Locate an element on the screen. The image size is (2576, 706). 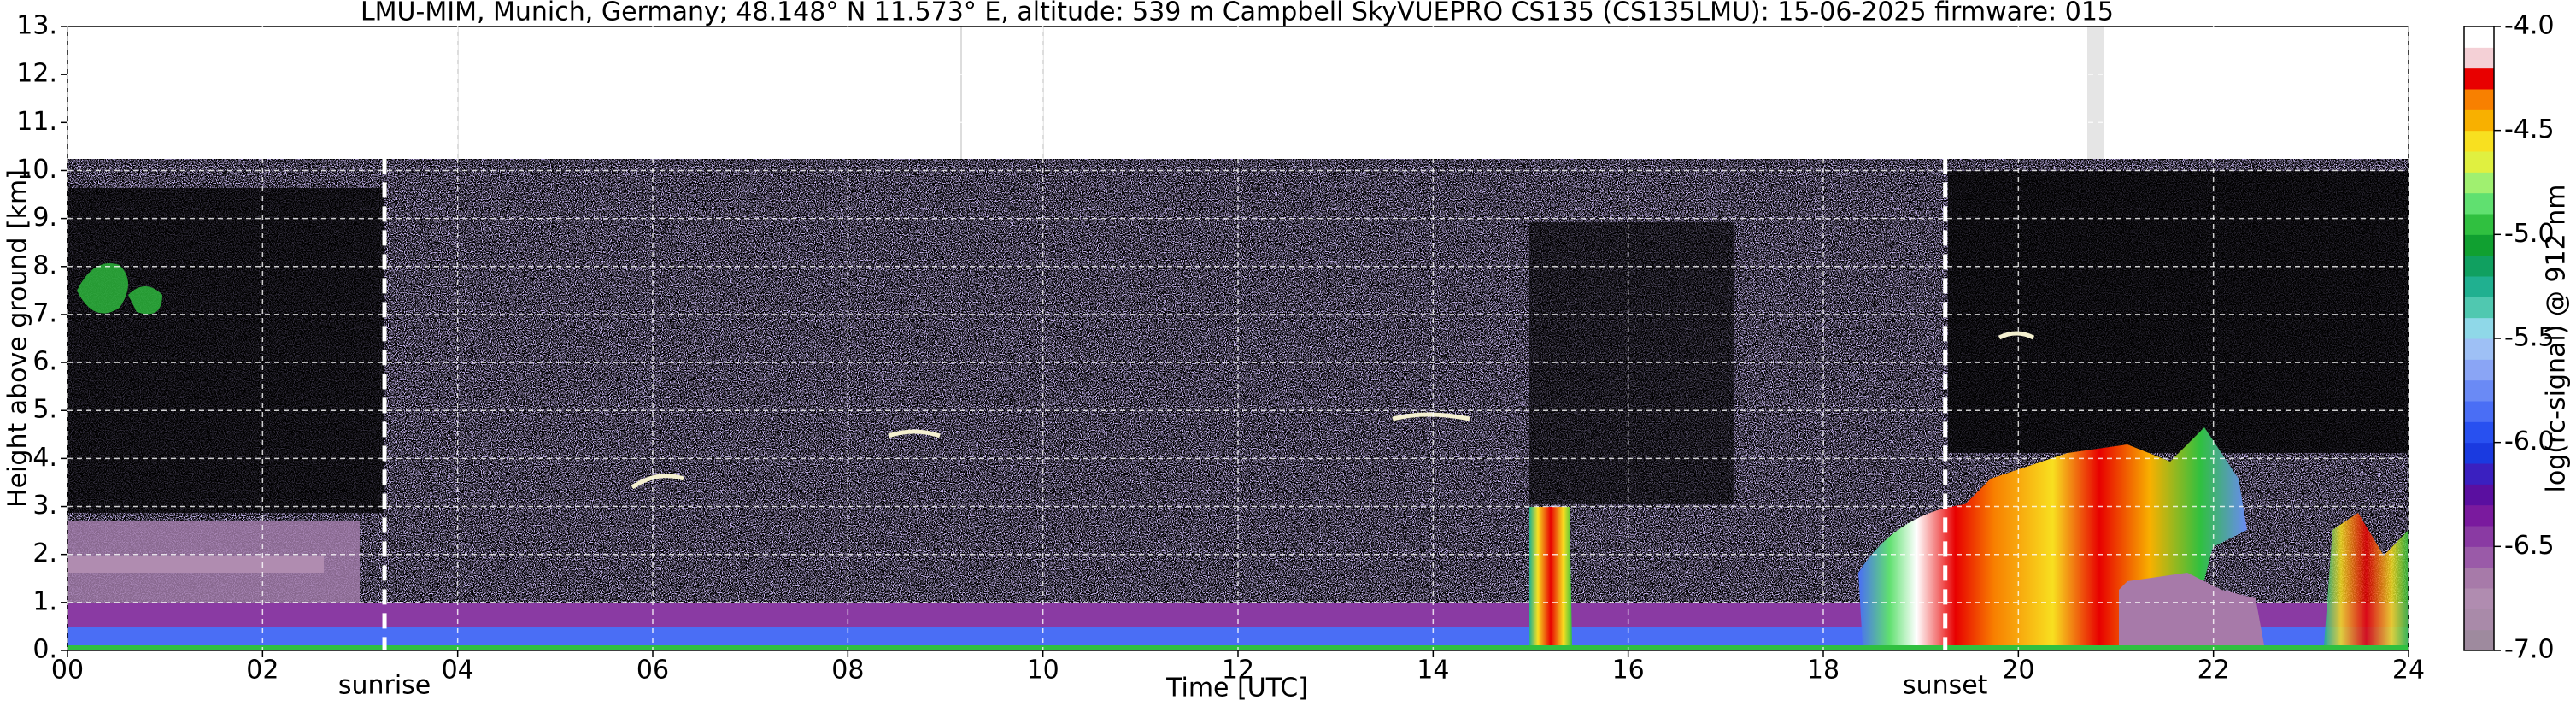
y-tick-label: 4. is located at coordinates (44, 458).